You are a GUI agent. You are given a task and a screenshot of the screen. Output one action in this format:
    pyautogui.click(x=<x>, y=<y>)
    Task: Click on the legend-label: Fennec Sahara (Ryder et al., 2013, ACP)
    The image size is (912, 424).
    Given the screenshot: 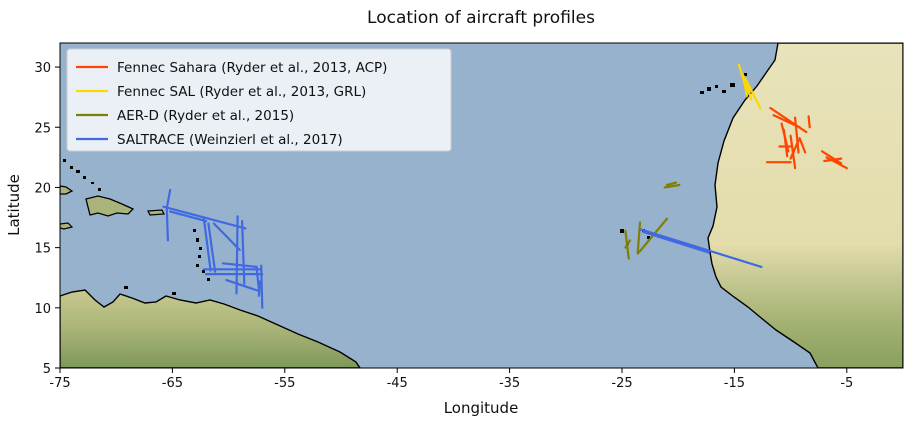 What is the action you would take?
    pyautogui.click(x=252, y=68)
    